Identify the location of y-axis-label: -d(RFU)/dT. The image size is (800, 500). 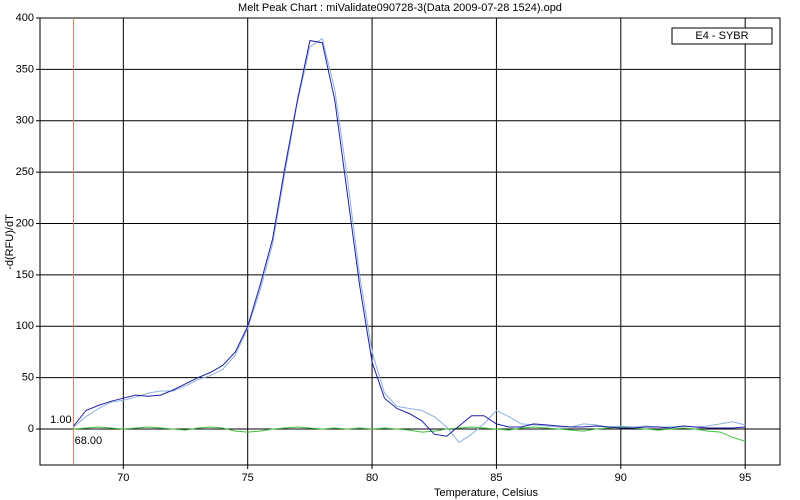
(10, 242).